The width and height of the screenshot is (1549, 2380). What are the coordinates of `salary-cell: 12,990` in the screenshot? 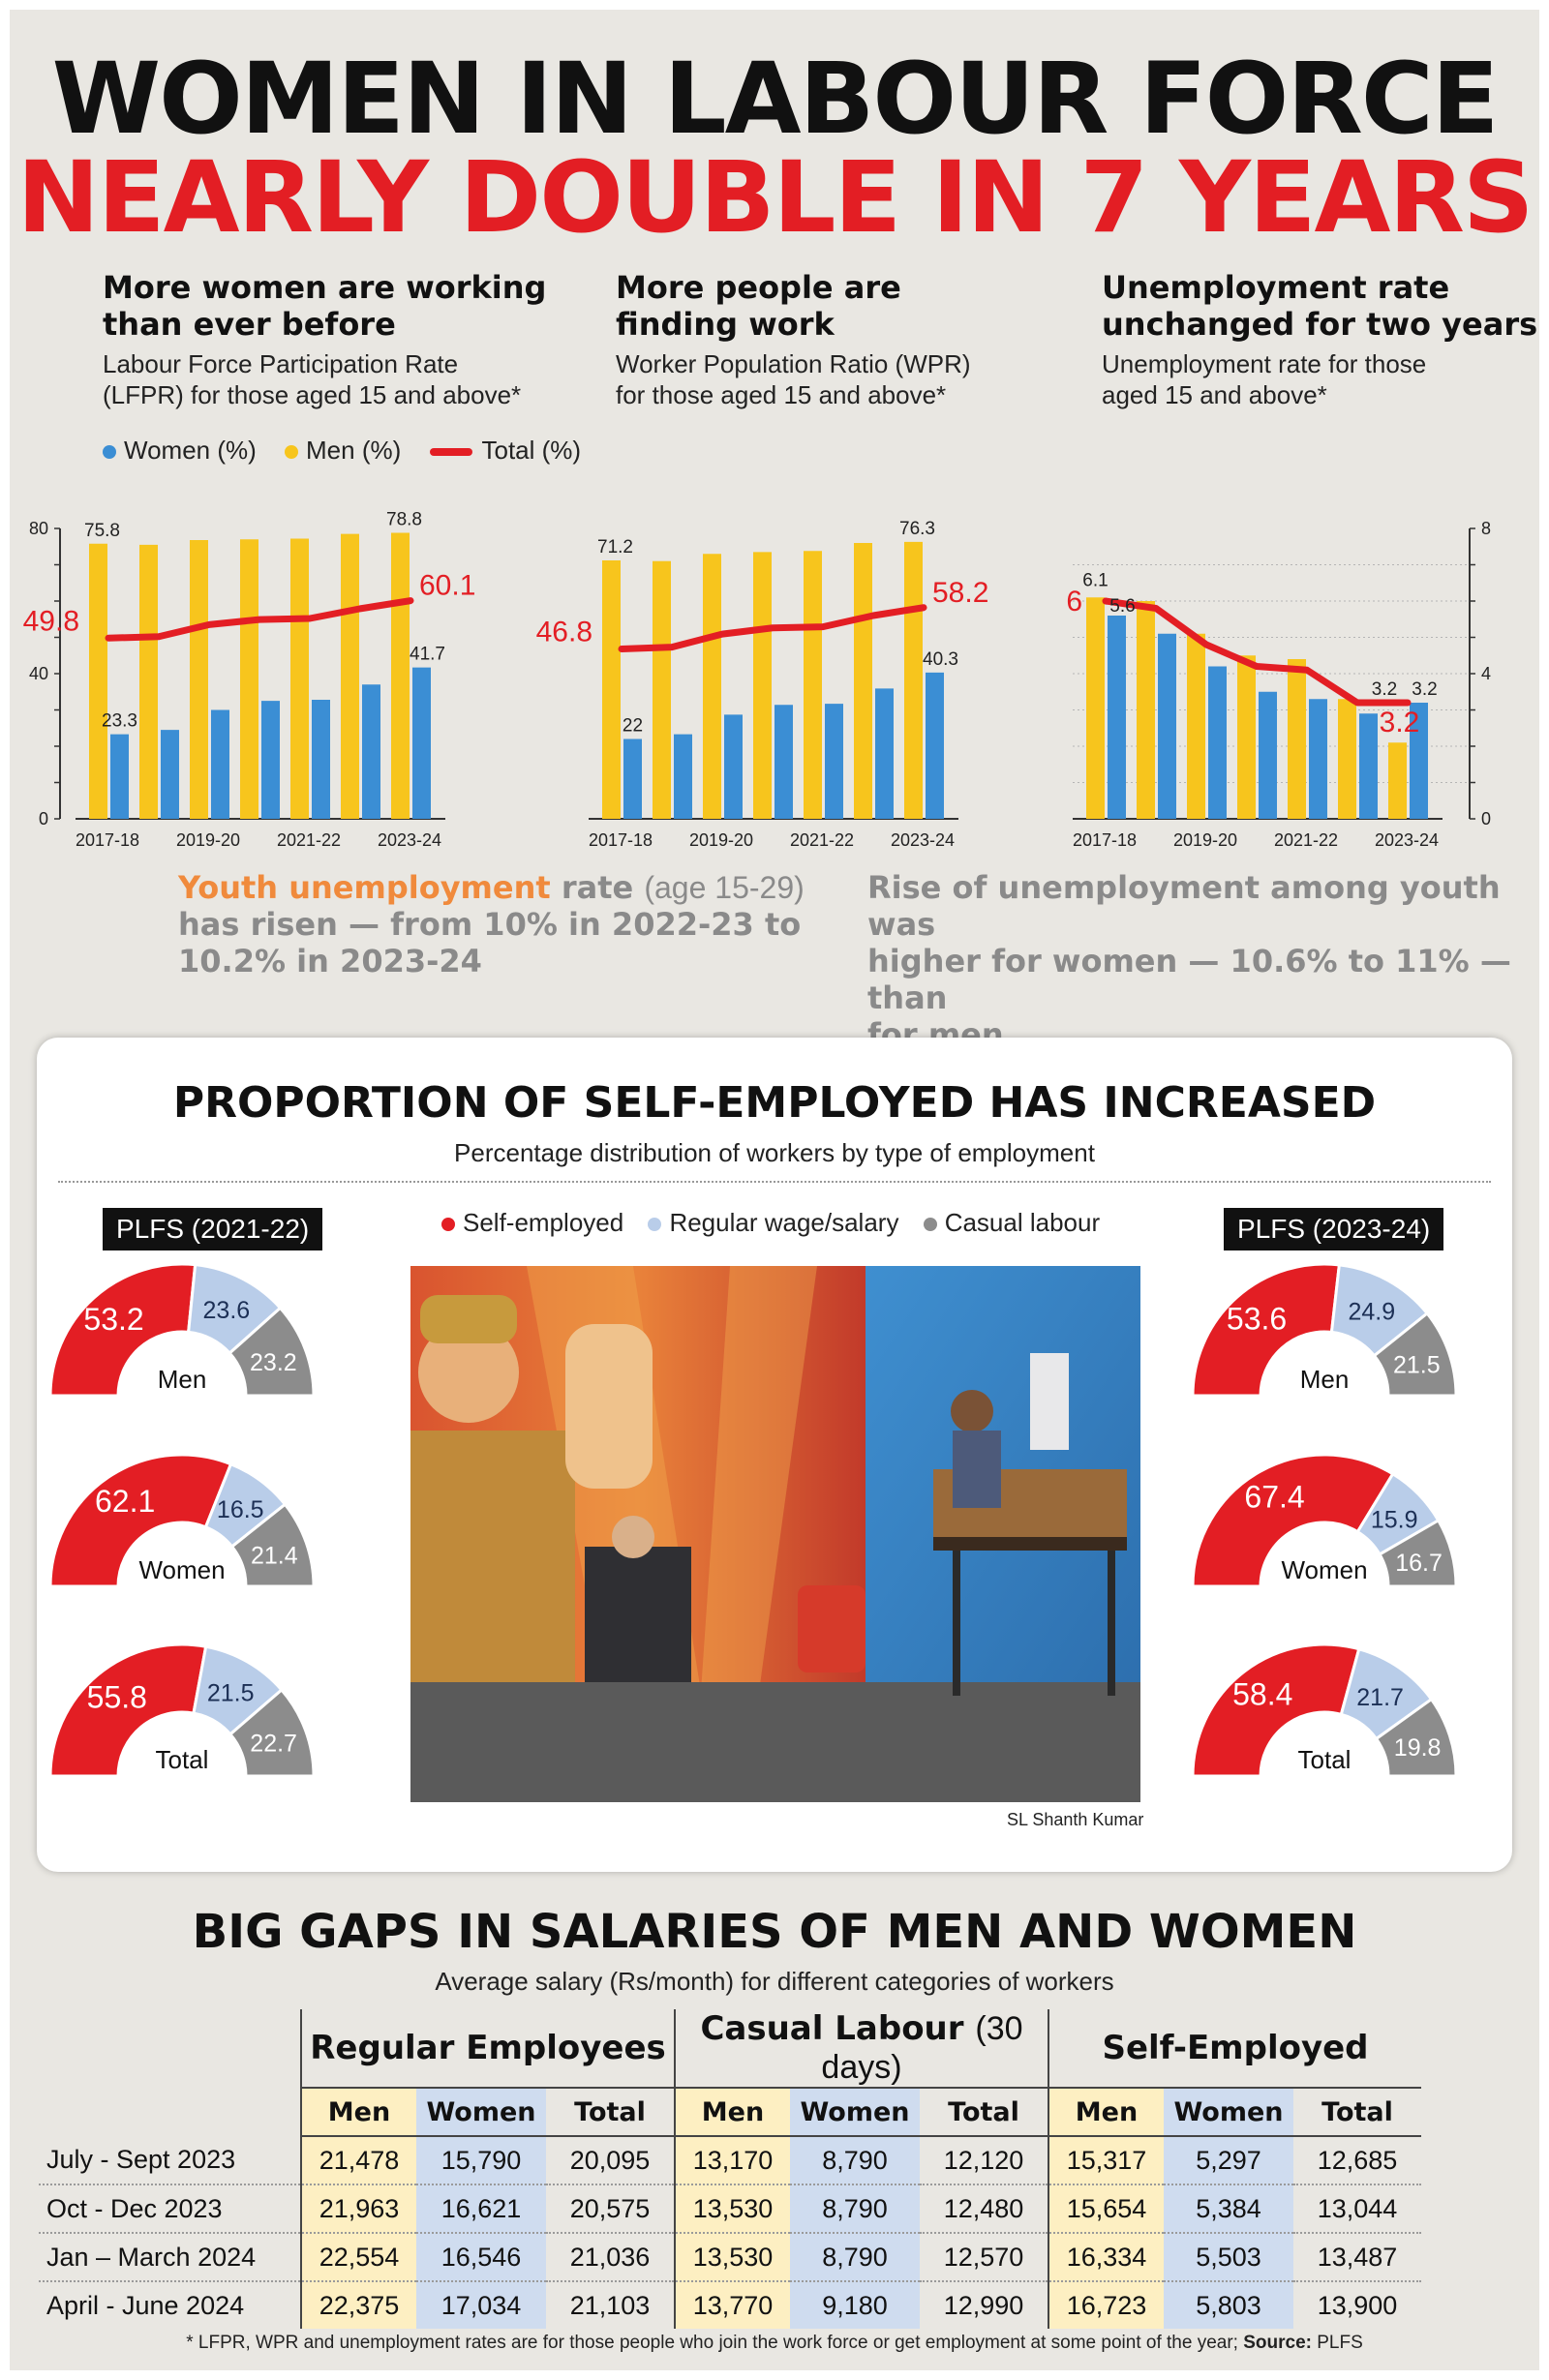 It's located at (983, 2305).